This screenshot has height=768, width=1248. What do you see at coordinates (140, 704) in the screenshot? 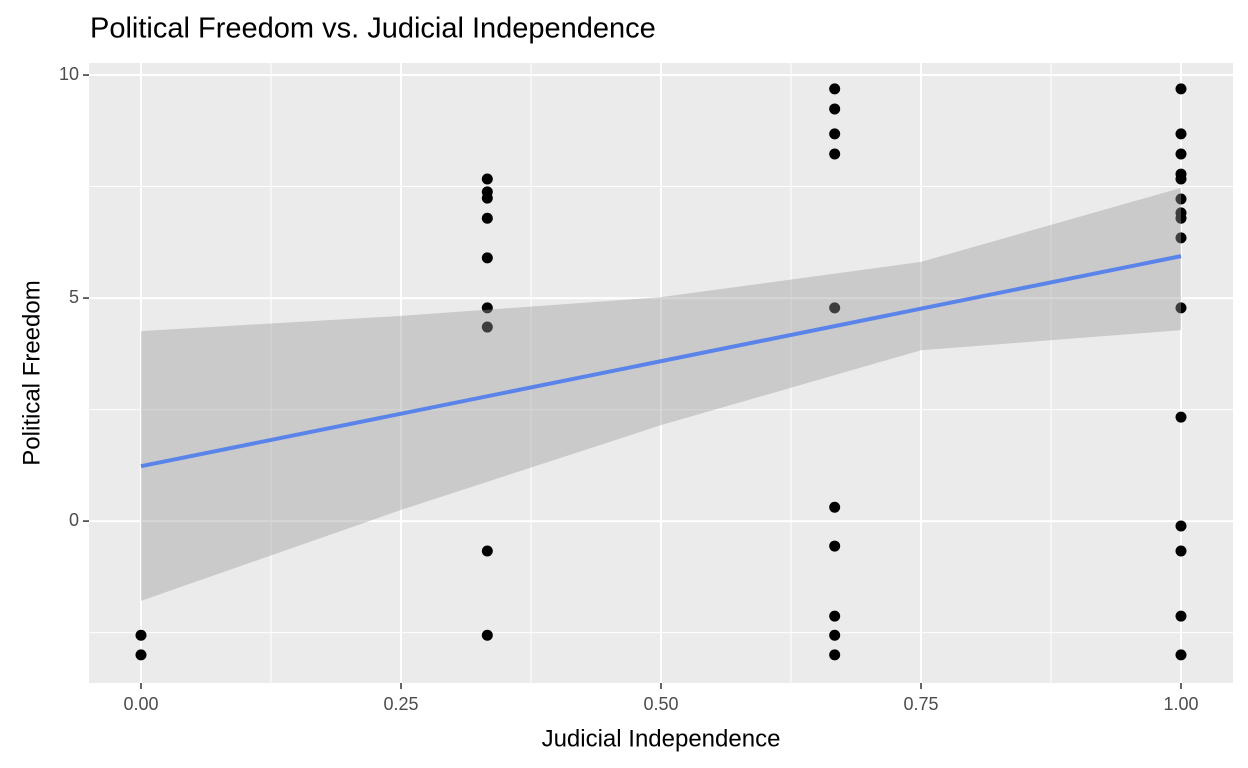
I see `x-tick-label: 0.00` at bounding box center [140, 704].